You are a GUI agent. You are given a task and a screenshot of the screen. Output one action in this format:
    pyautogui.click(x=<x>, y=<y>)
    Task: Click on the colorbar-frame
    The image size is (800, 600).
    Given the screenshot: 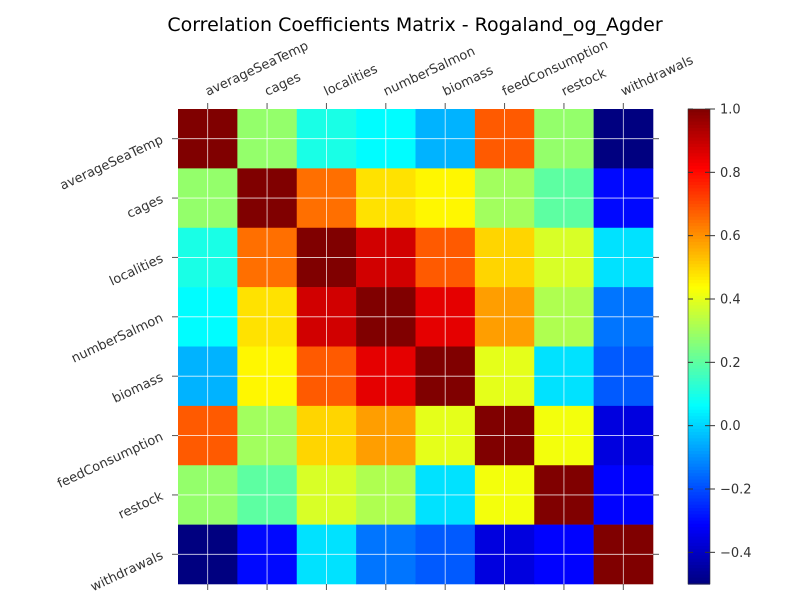 What is the action you would take?
    pyautogui.click(x=699, y=346)
    